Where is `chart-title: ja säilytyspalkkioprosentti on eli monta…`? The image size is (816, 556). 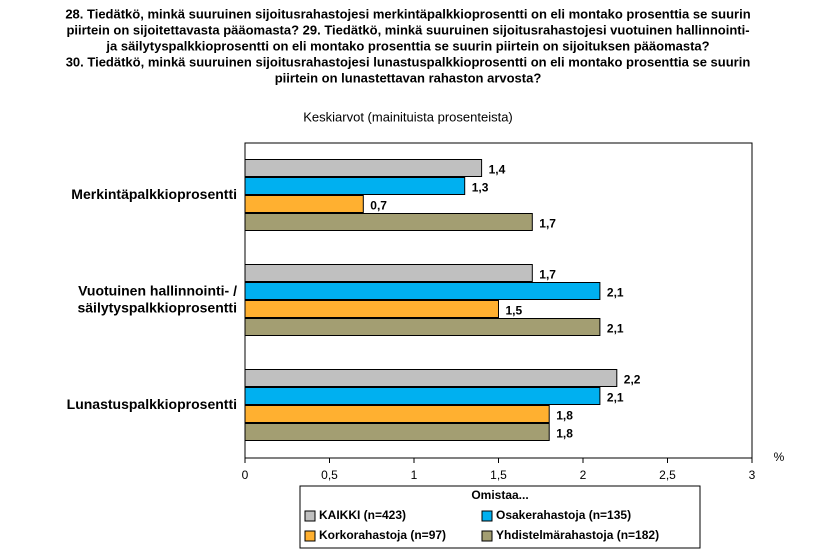
chart-title: ja säilytyspalkkioprosentti on eli monta… is located at coordinates (407, 45).